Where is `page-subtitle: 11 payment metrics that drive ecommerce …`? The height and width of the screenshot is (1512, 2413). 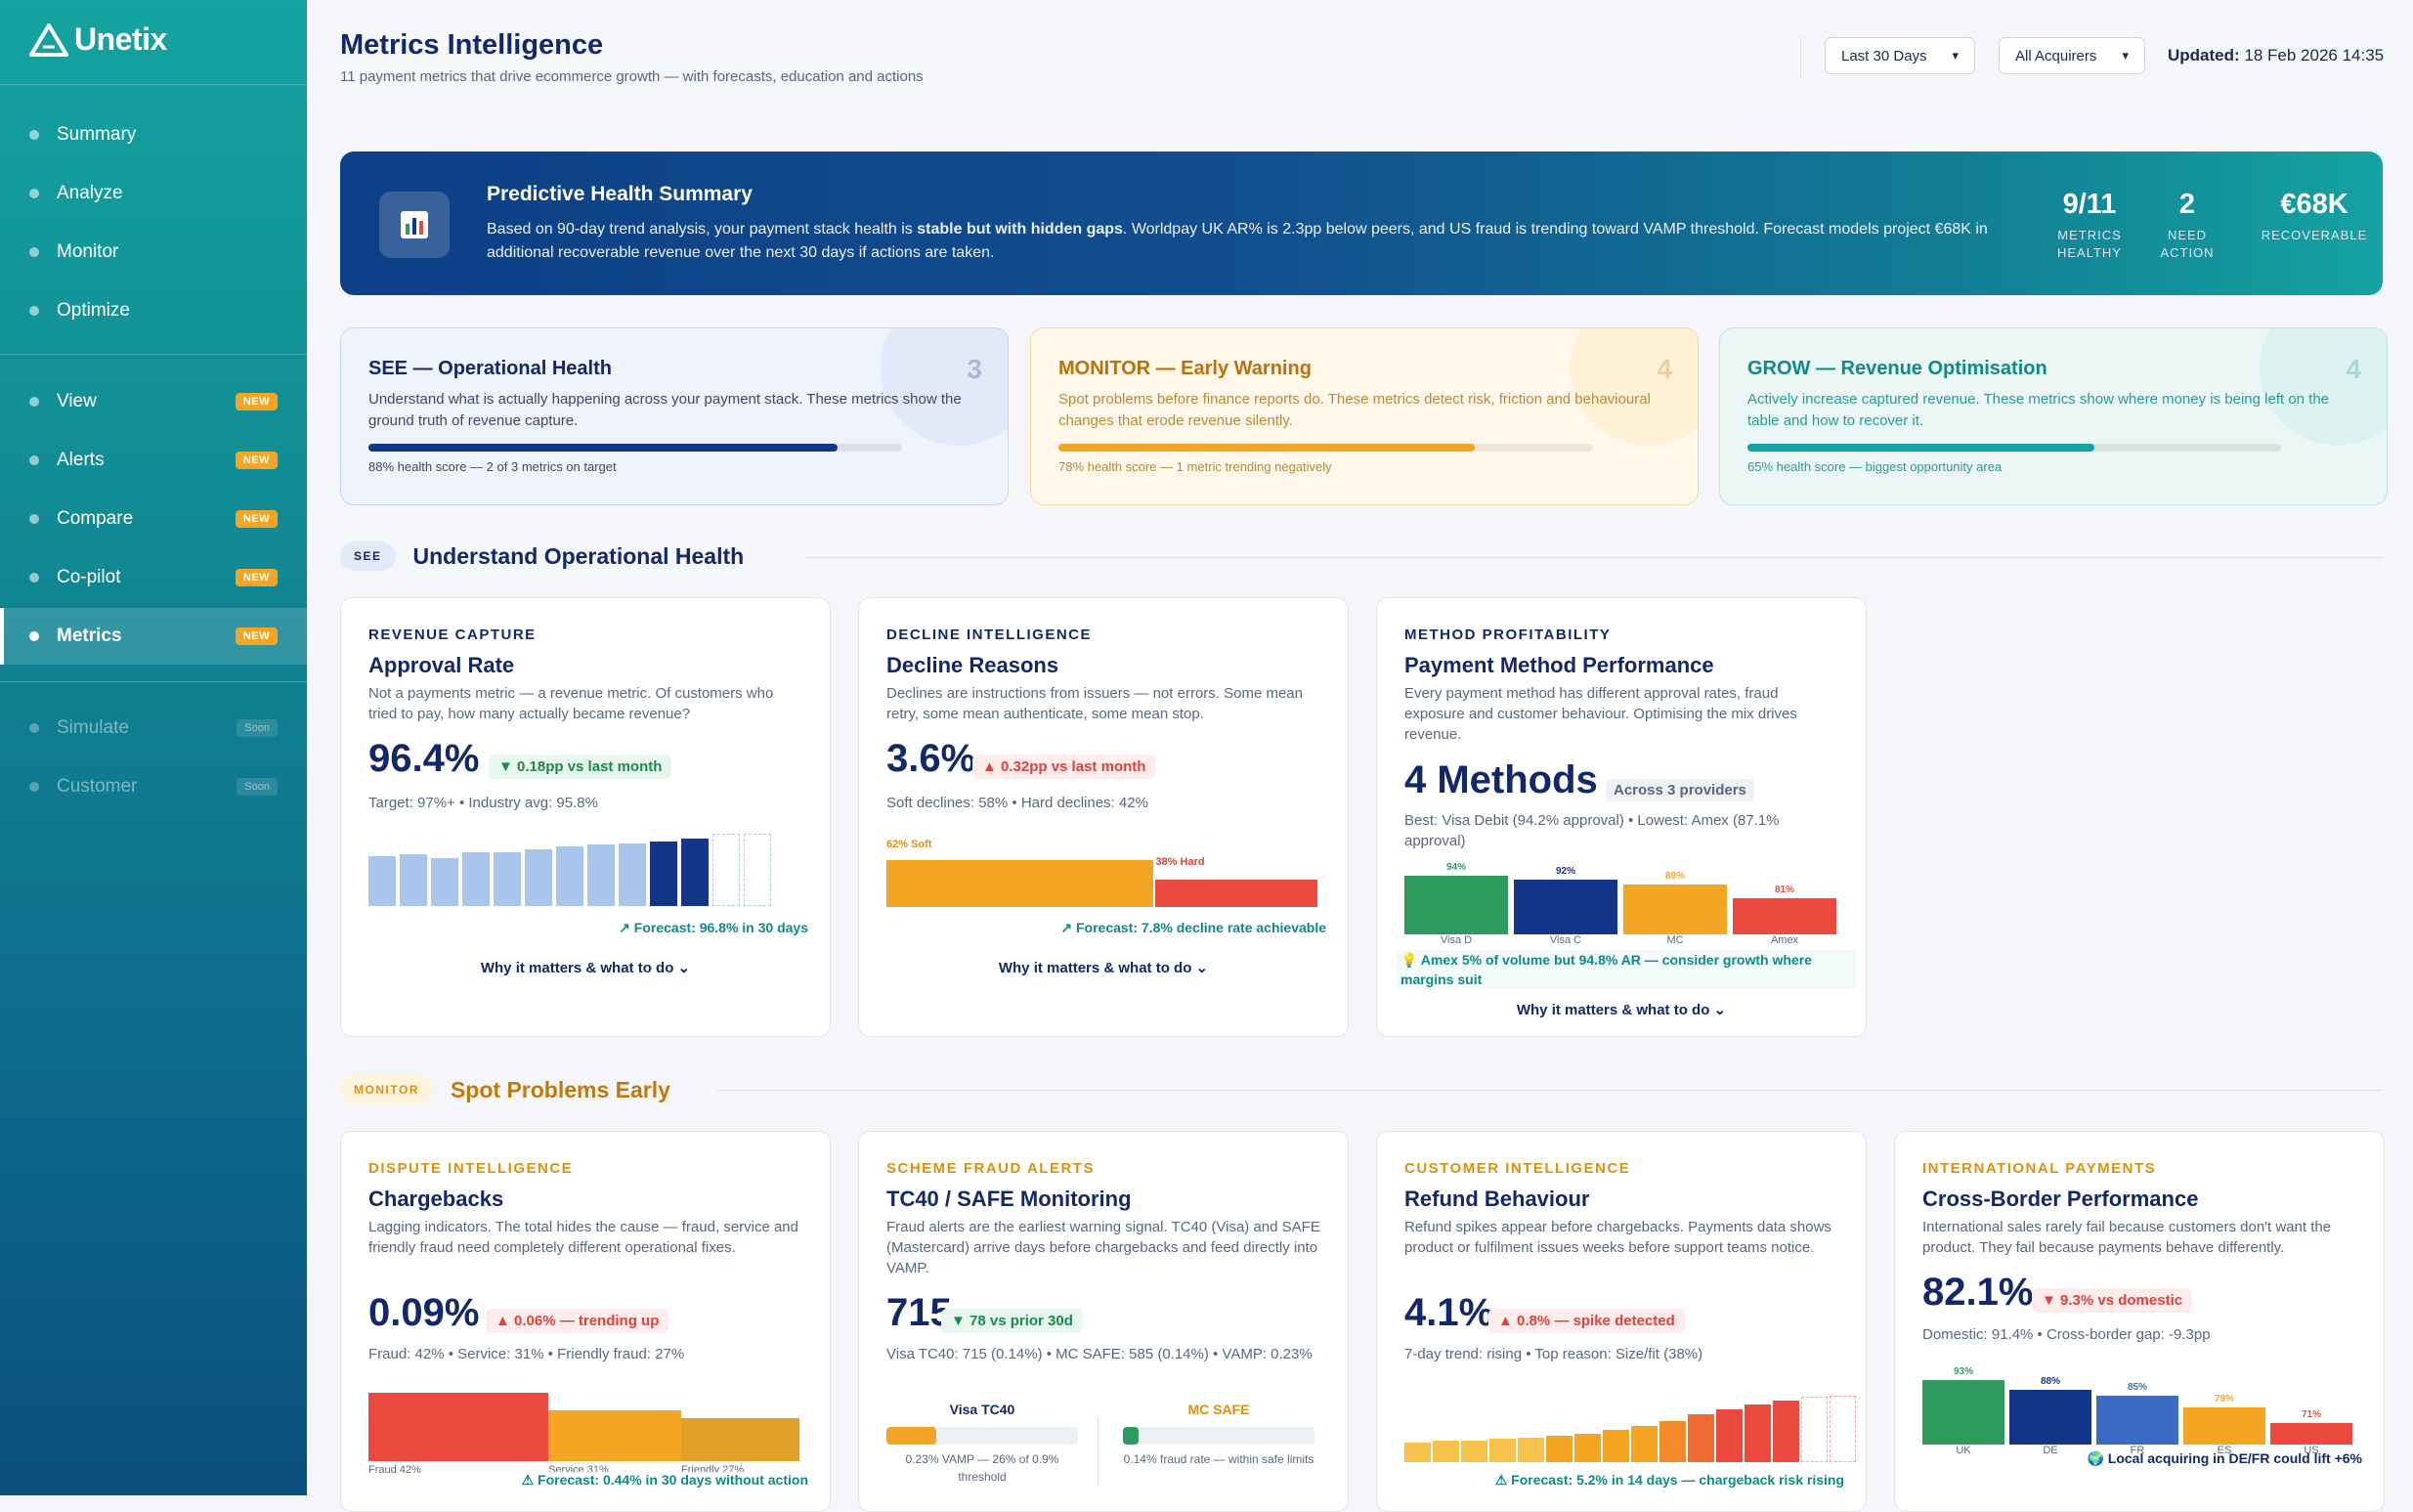 page-subtitle: 11 payment metrics that drive ecommerce … is located at coordinates (632, 76).